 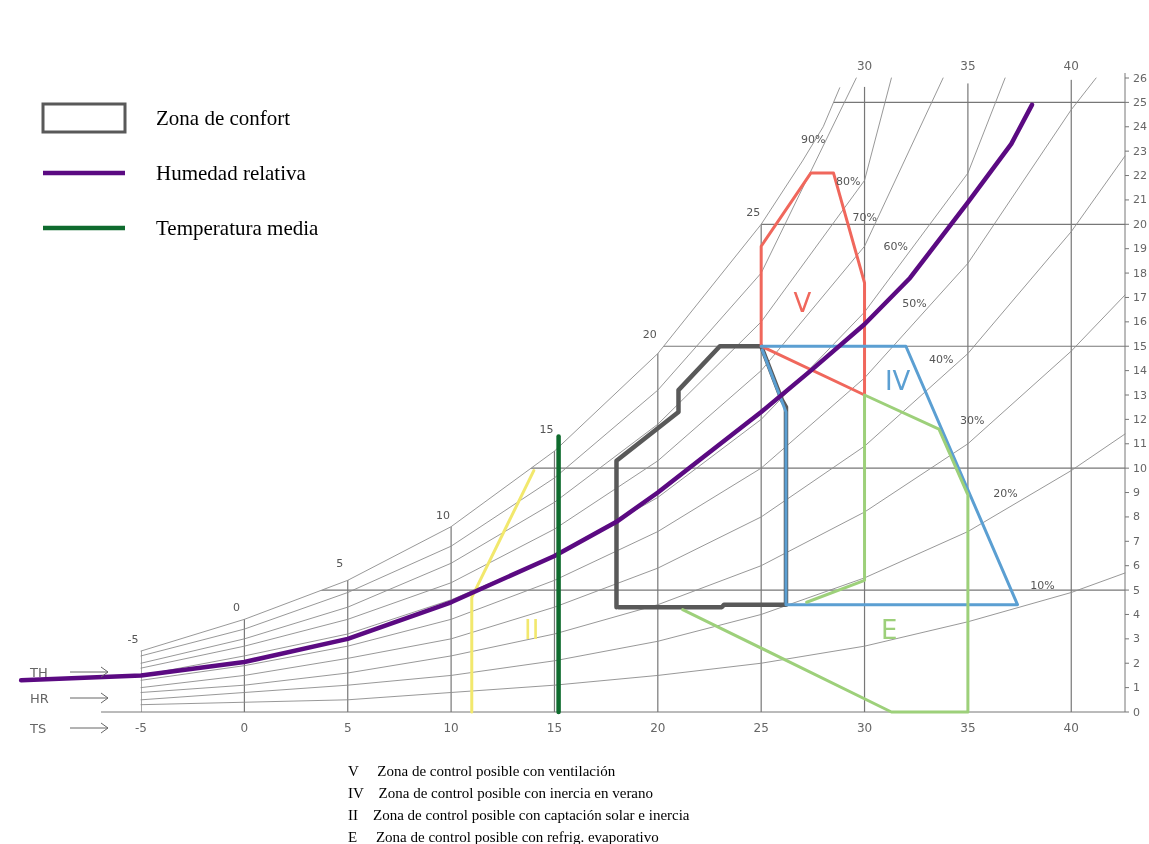 I want to click on annotation: 10, so click(x=443, y=515).